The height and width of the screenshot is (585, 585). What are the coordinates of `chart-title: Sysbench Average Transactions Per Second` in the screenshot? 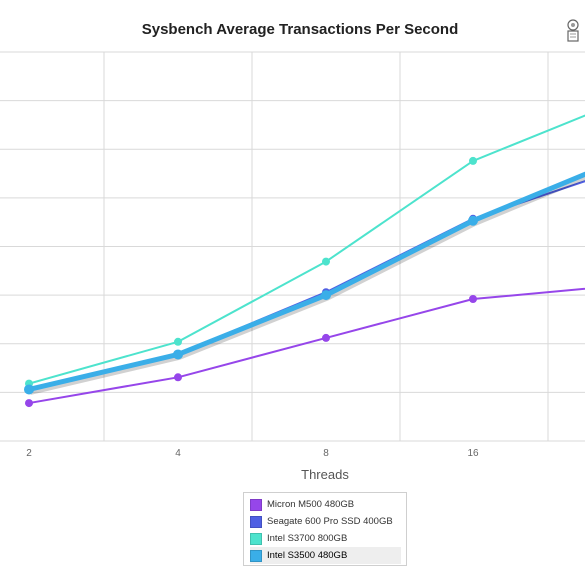 It's located at (300, 29).